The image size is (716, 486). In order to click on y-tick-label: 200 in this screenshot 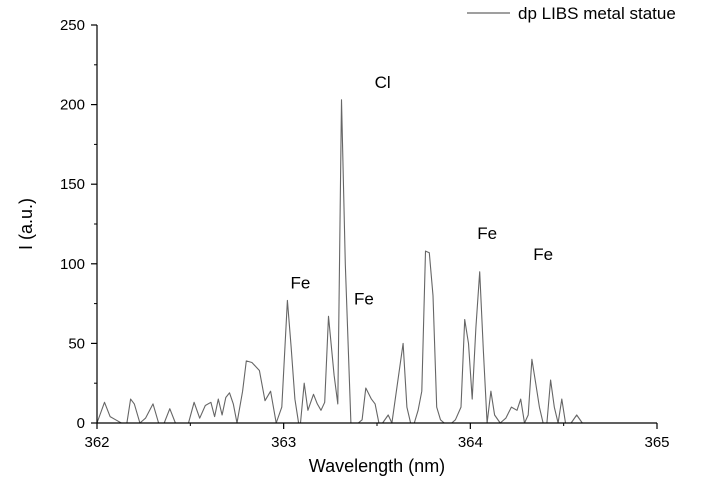, I will do `click(72, 105)`.